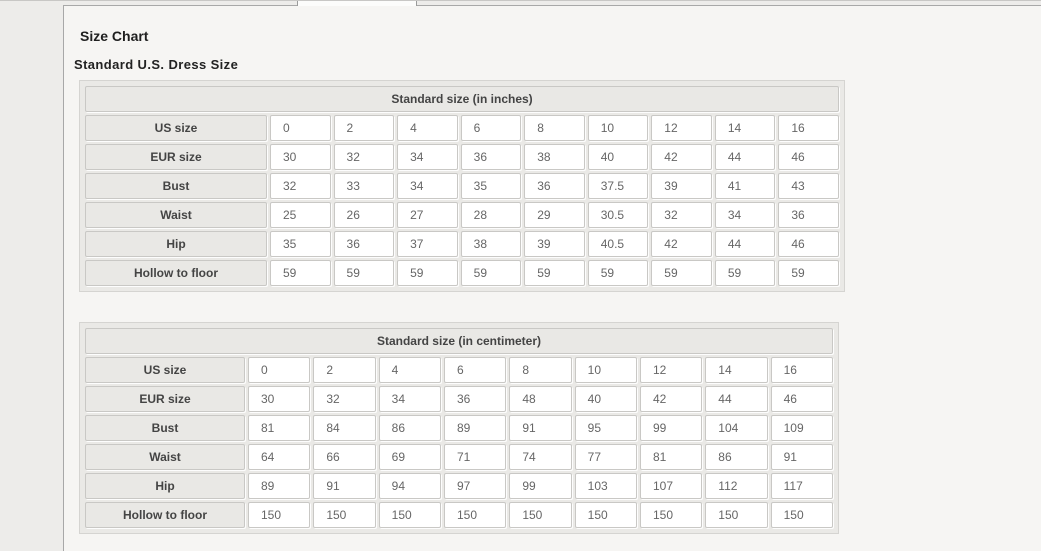  What do you see at coordinates (605, 457) in the screenshot?
I see `value-cell: 77` at bounding box center [605, 457].